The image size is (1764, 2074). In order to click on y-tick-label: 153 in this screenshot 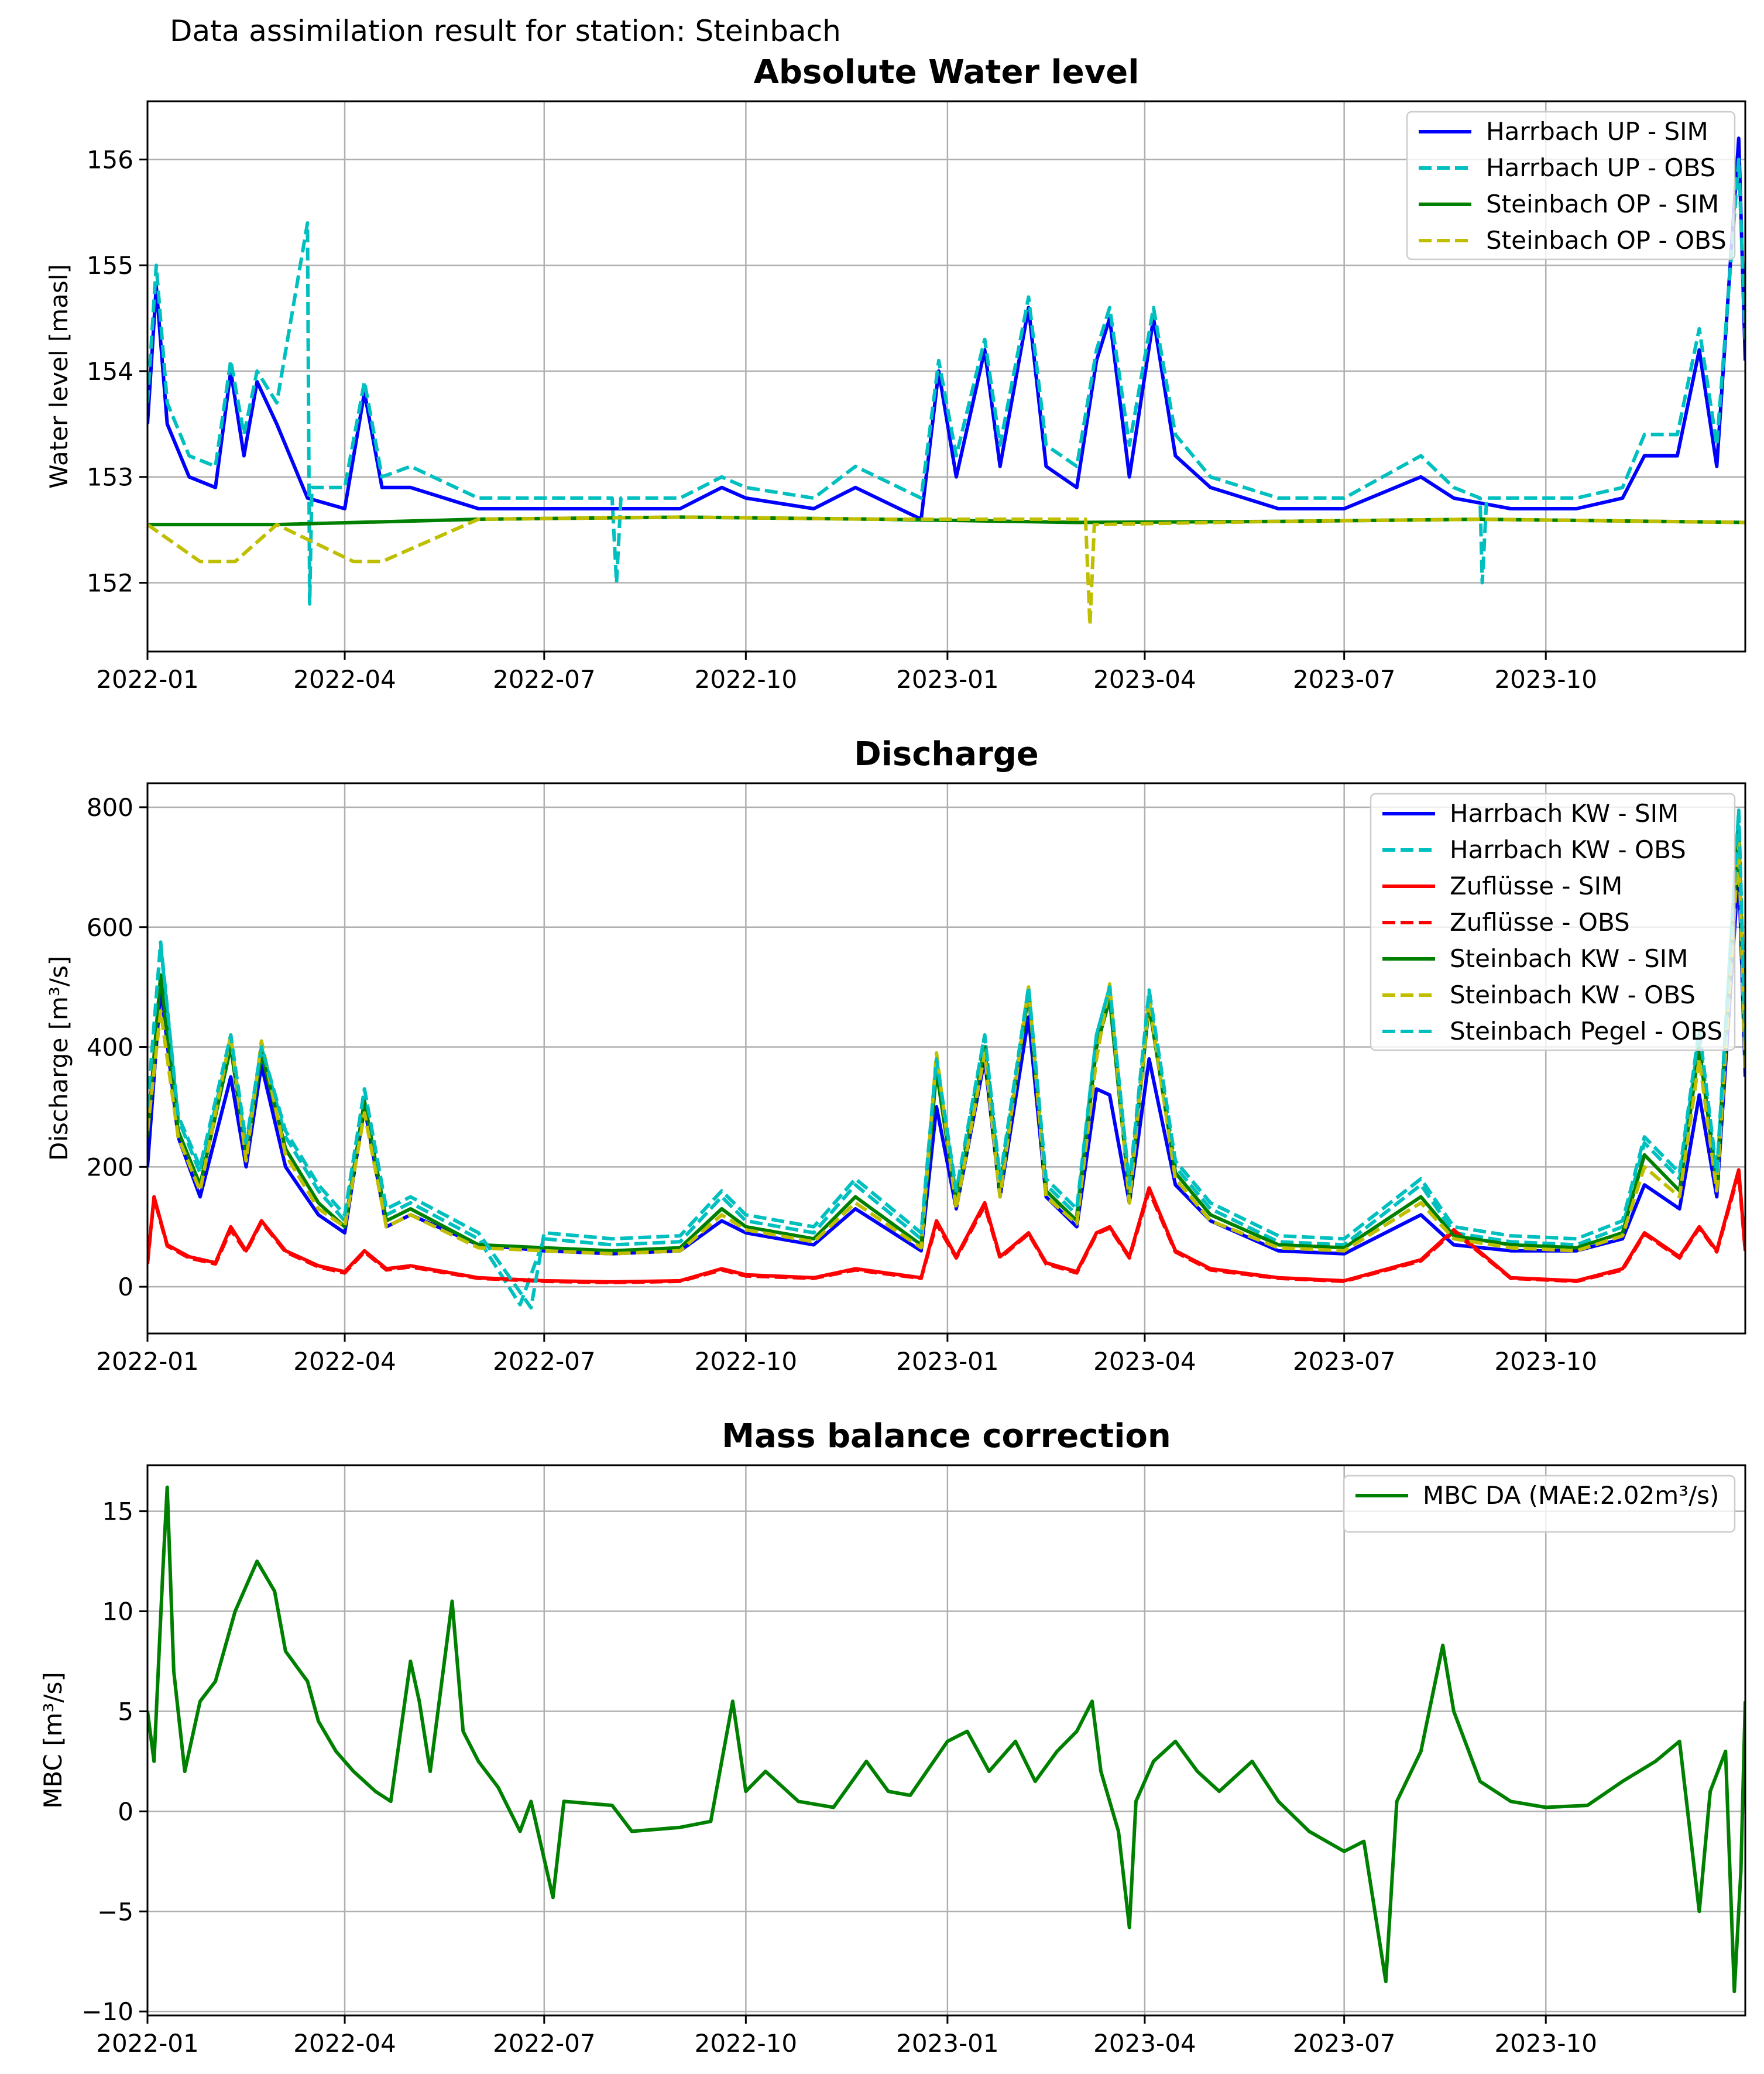, I will do `click(110, 478)`.